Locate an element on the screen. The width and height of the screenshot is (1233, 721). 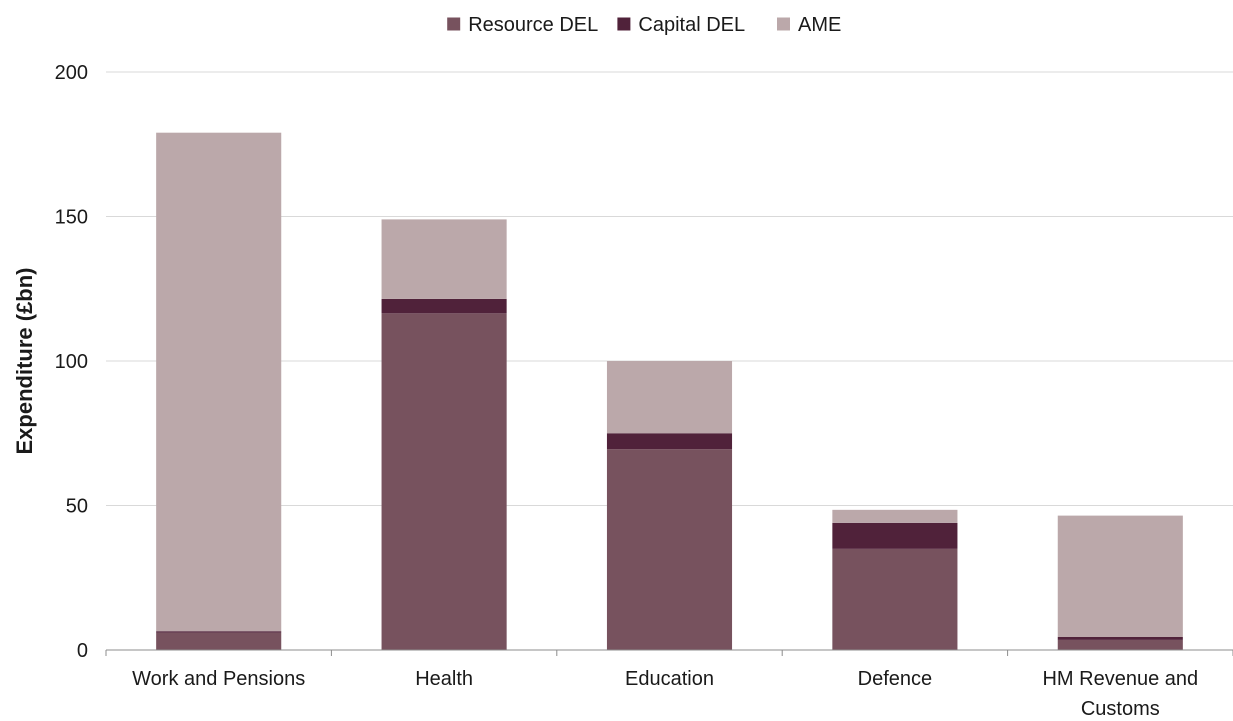
legend: Resource DEL Capital DEL AME is located at coordinates (644, 25).